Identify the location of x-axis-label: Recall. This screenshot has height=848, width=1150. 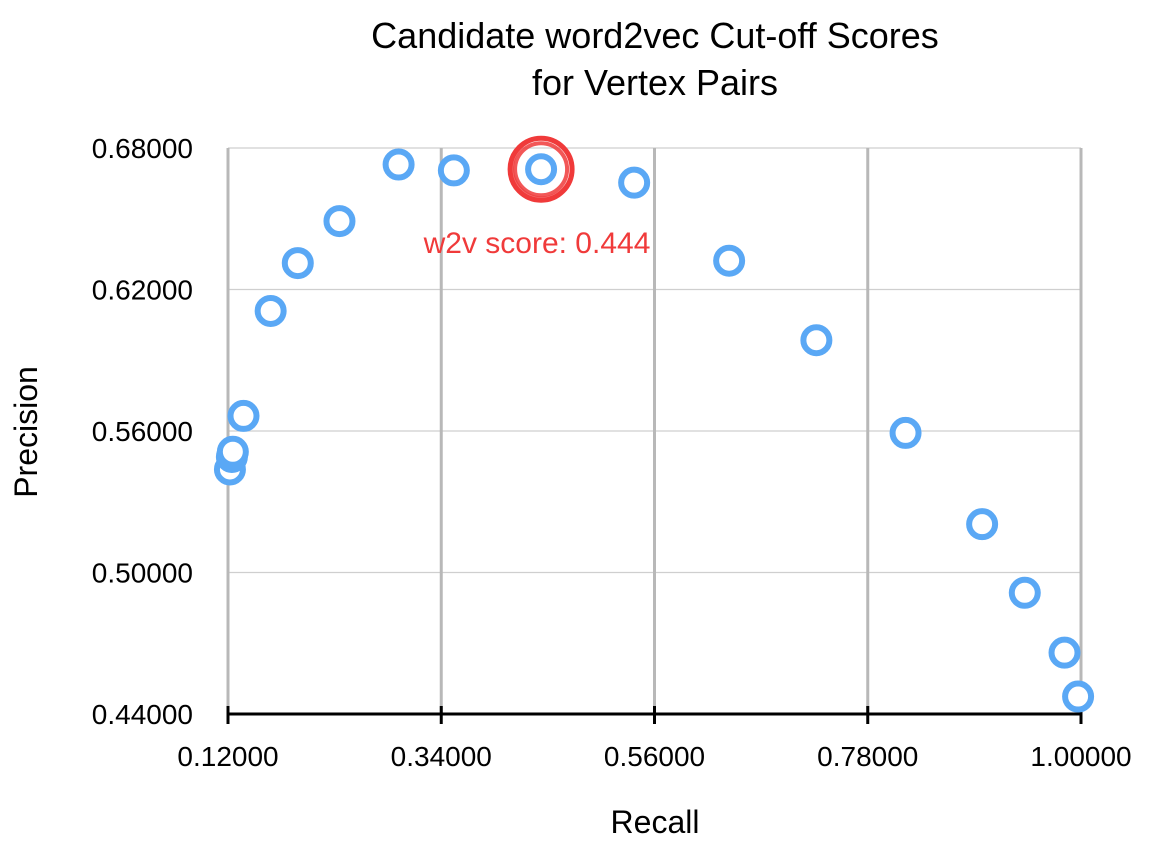
(655, 822).